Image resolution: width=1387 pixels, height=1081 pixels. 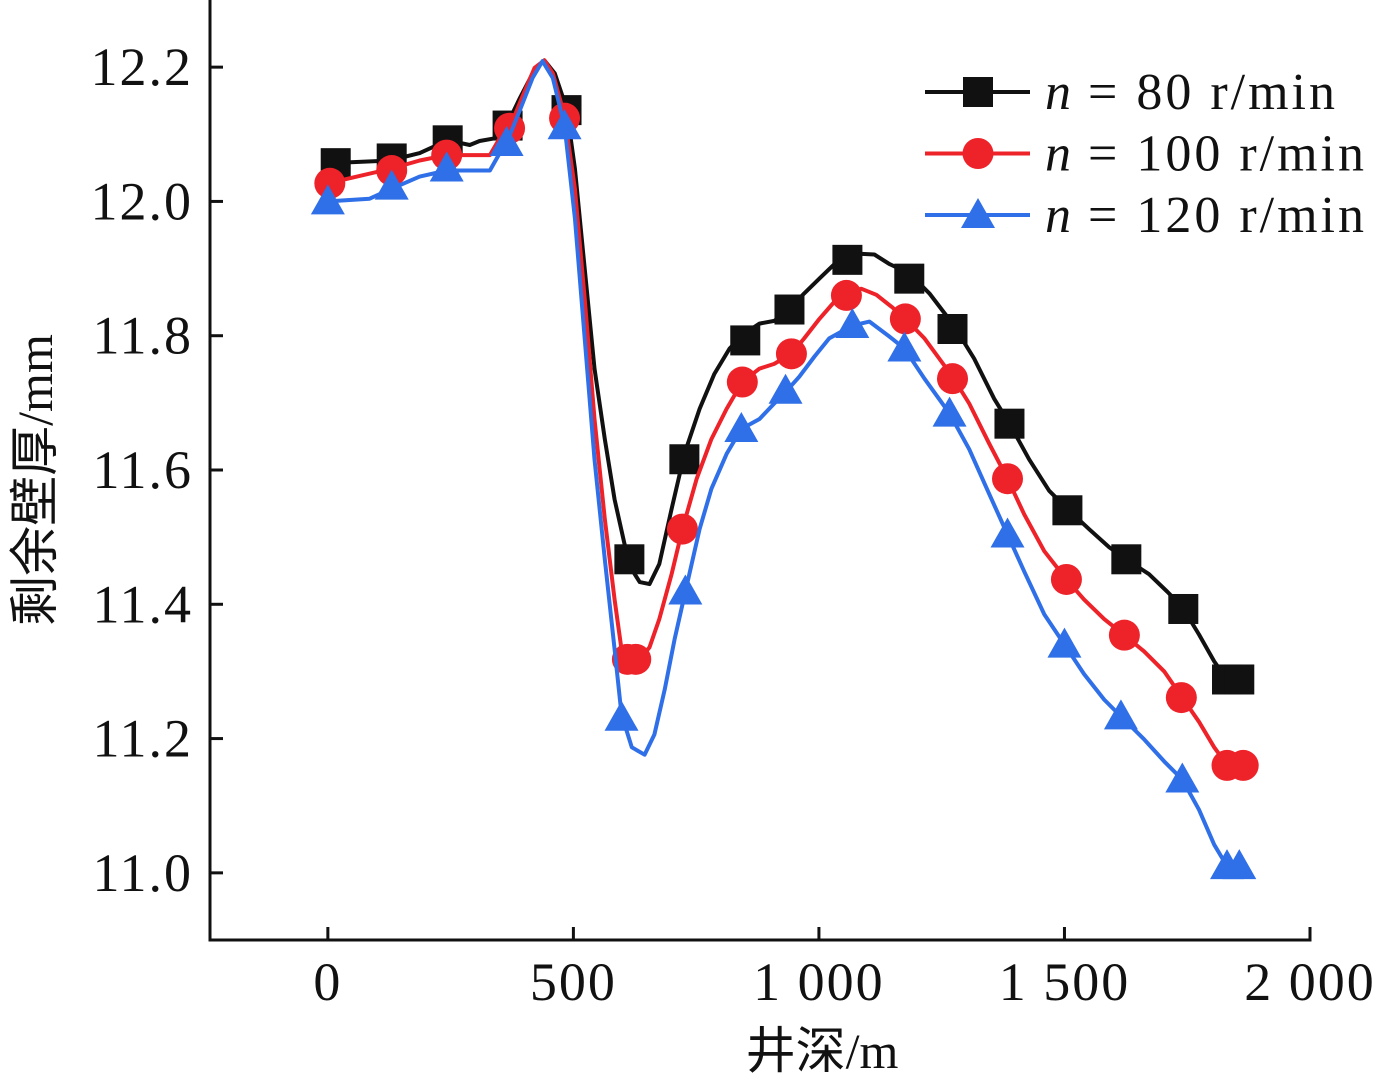 I want to click on legend-item-2: n = 100 r/min, so click(x=1146, y=154).